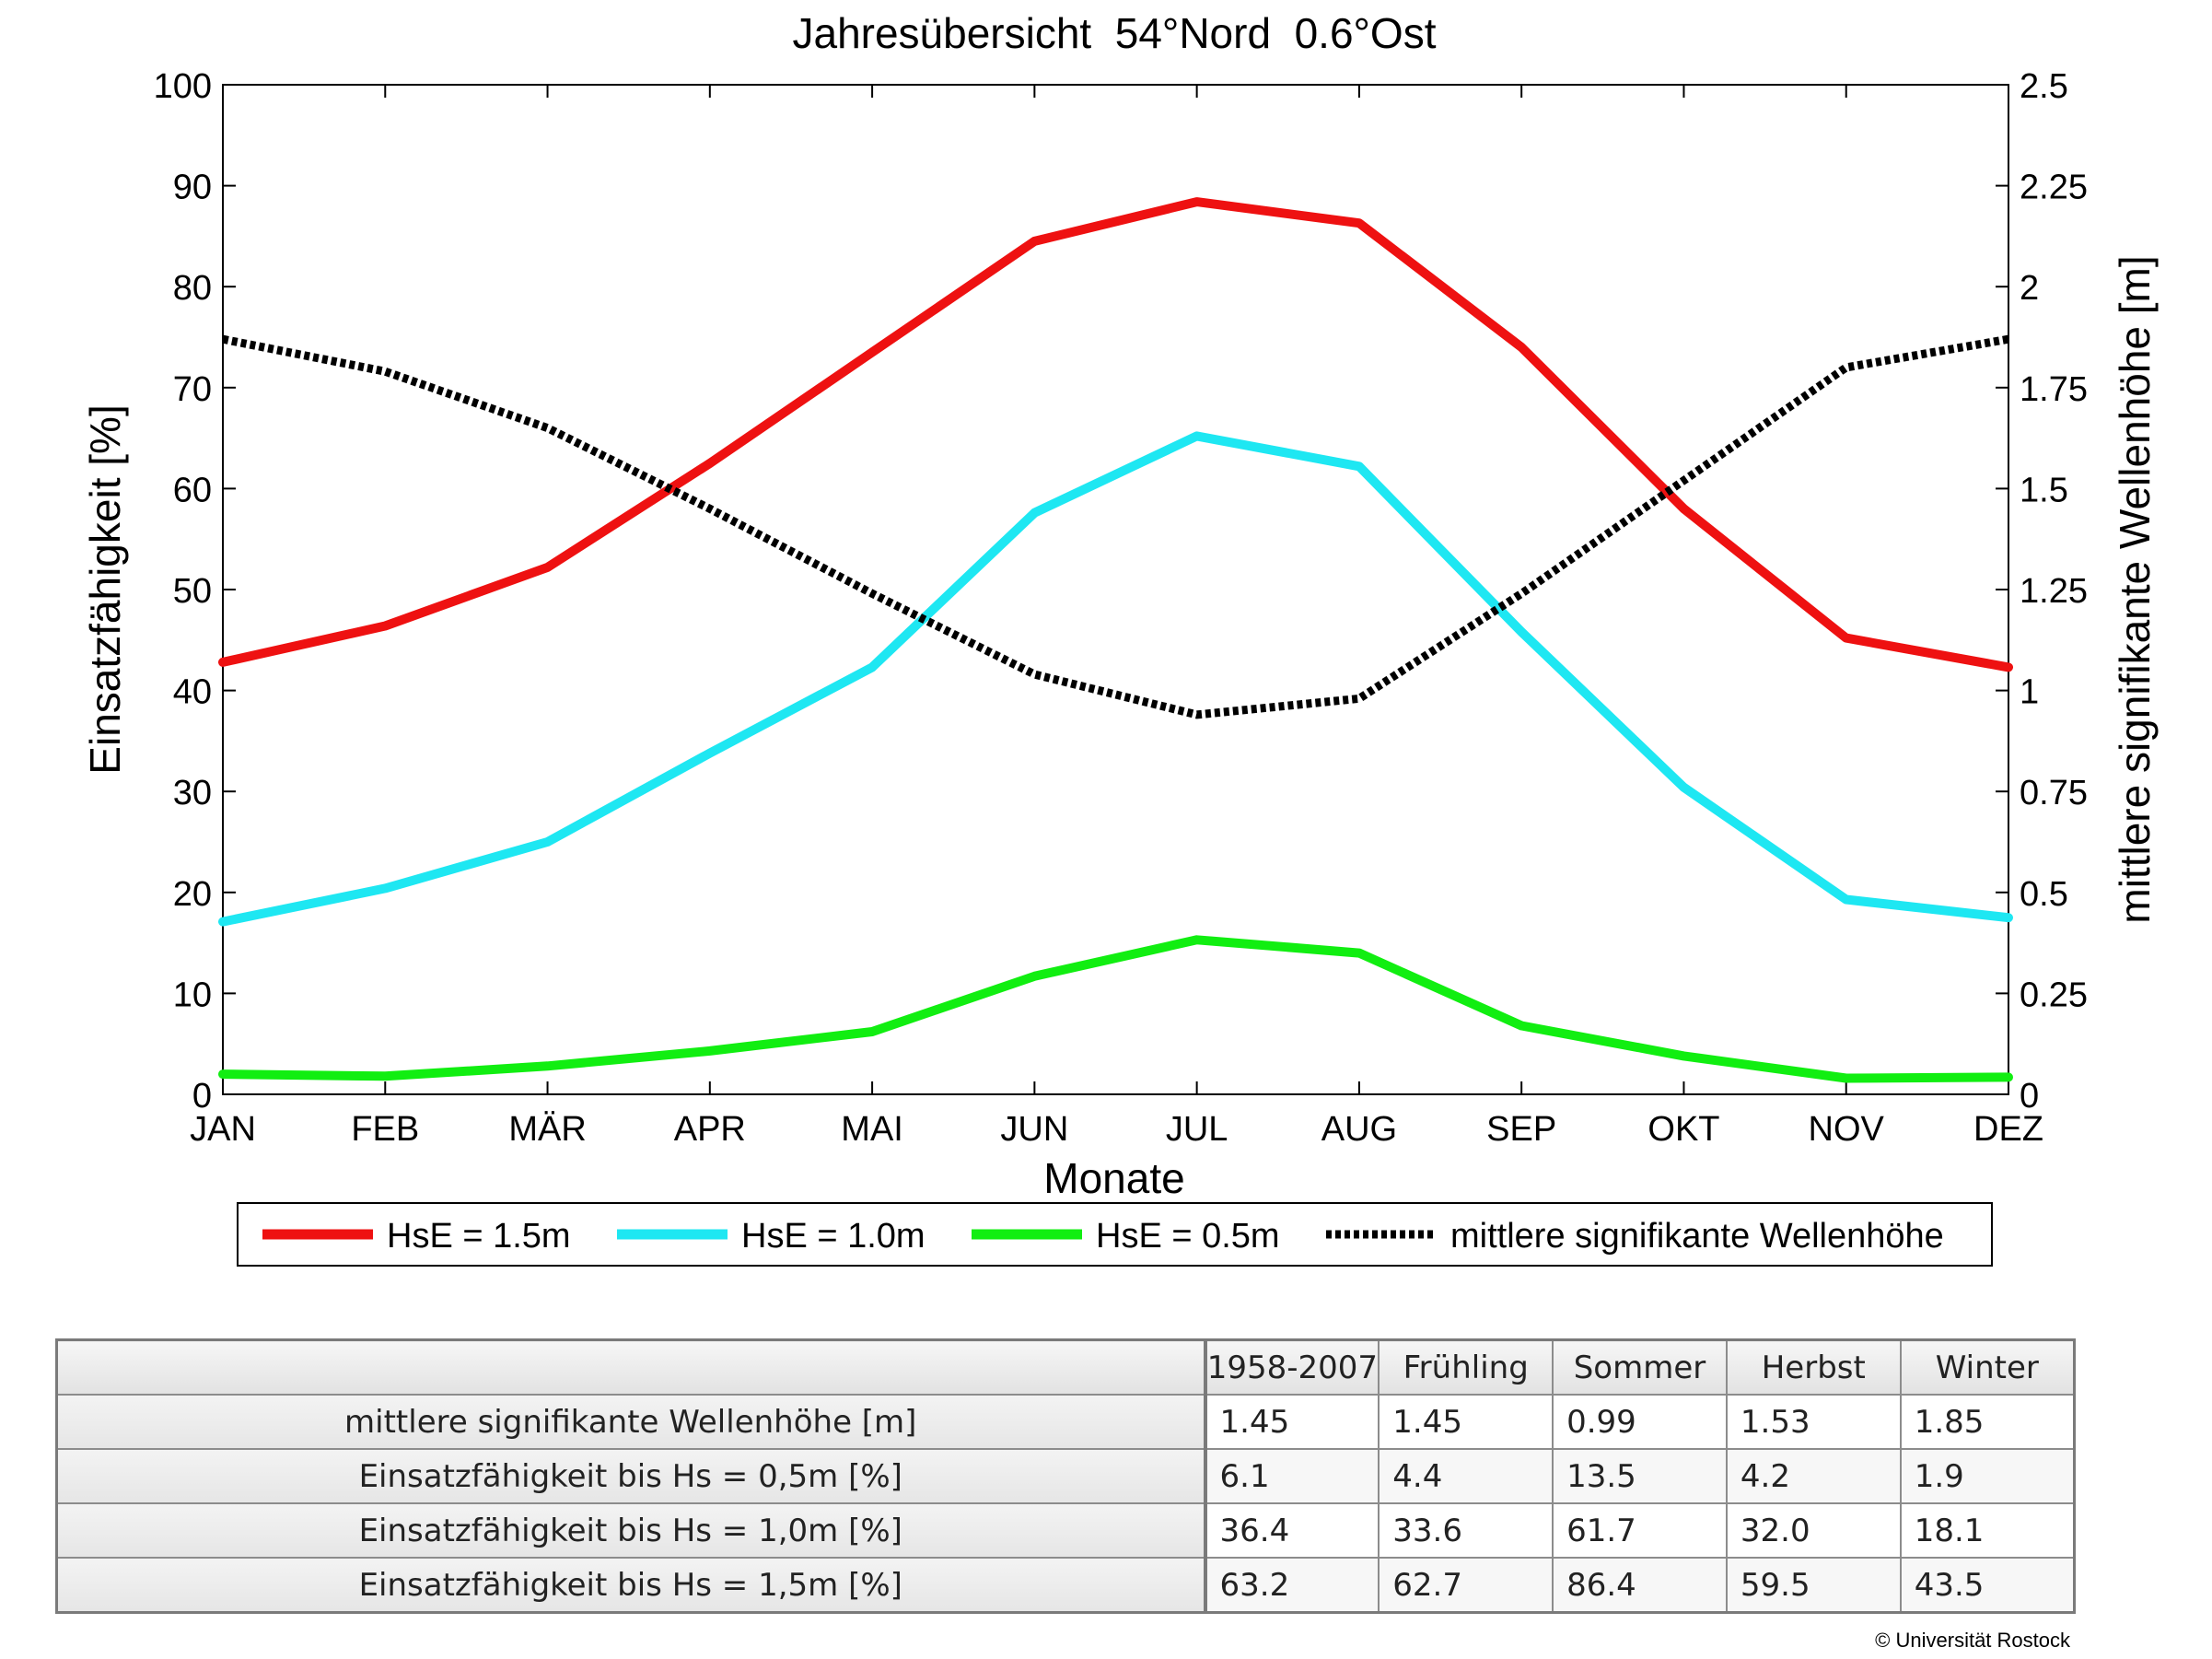  Describe the element at coordinates (193, 894) in the screenshot. I see `y-tick-label: 20` at that location.